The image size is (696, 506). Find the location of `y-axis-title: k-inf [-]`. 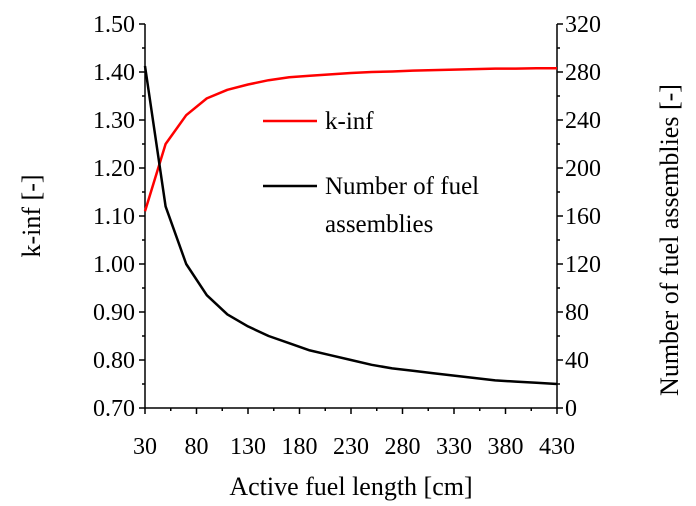

y-axis-title: k-inf [-] is located at coordinates (31, 215).